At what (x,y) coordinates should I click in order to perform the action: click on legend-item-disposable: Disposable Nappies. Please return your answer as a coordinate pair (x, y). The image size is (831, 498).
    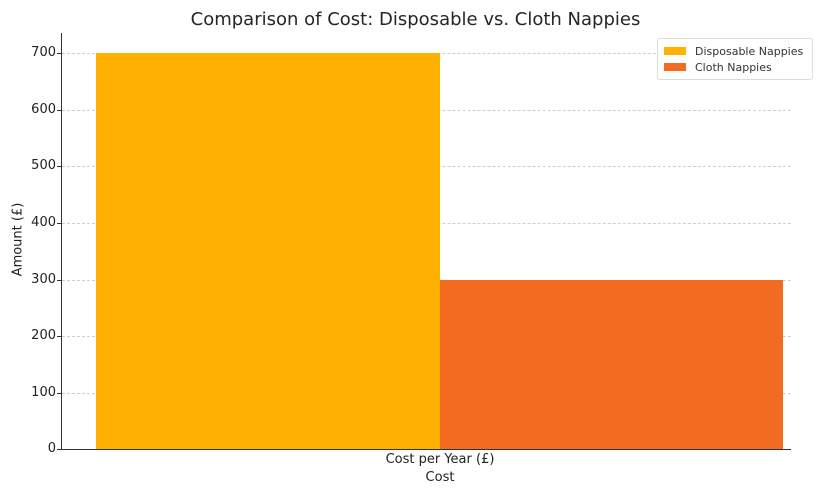
    Looking at the image, I should click on (733, 51).